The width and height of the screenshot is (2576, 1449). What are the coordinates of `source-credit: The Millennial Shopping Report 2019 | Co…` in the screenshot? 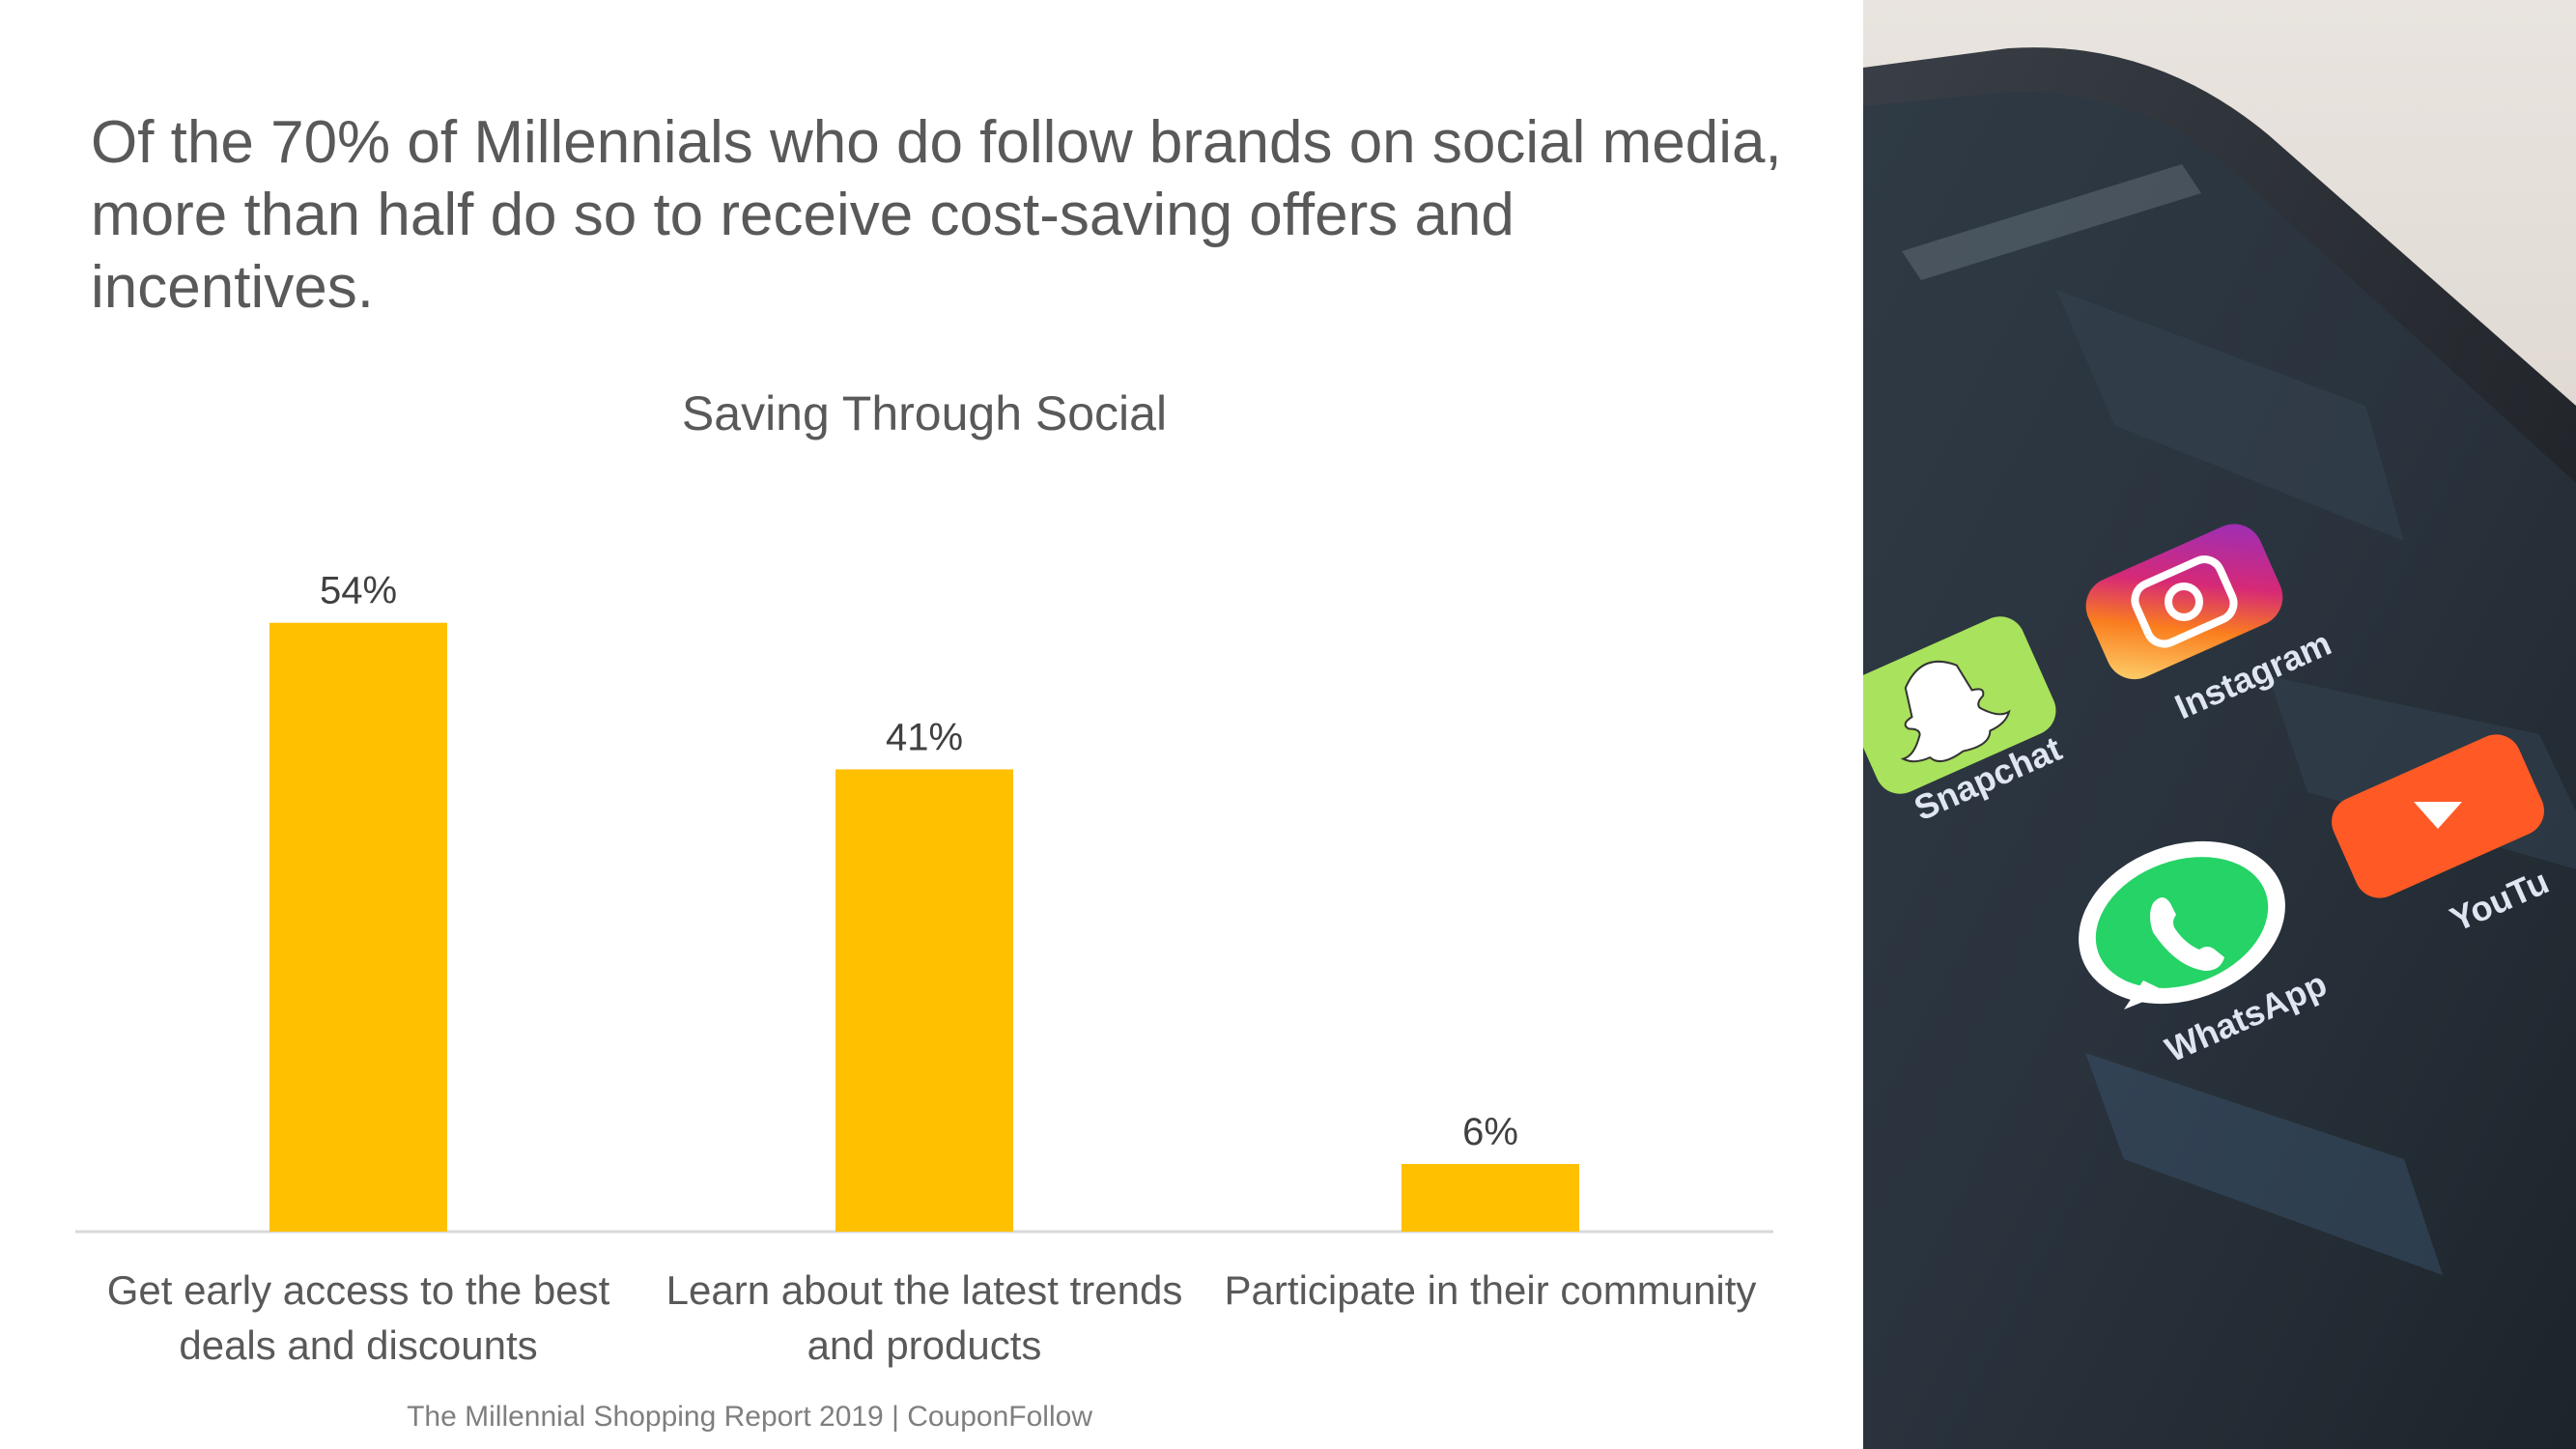 It's located at (749, 1417).